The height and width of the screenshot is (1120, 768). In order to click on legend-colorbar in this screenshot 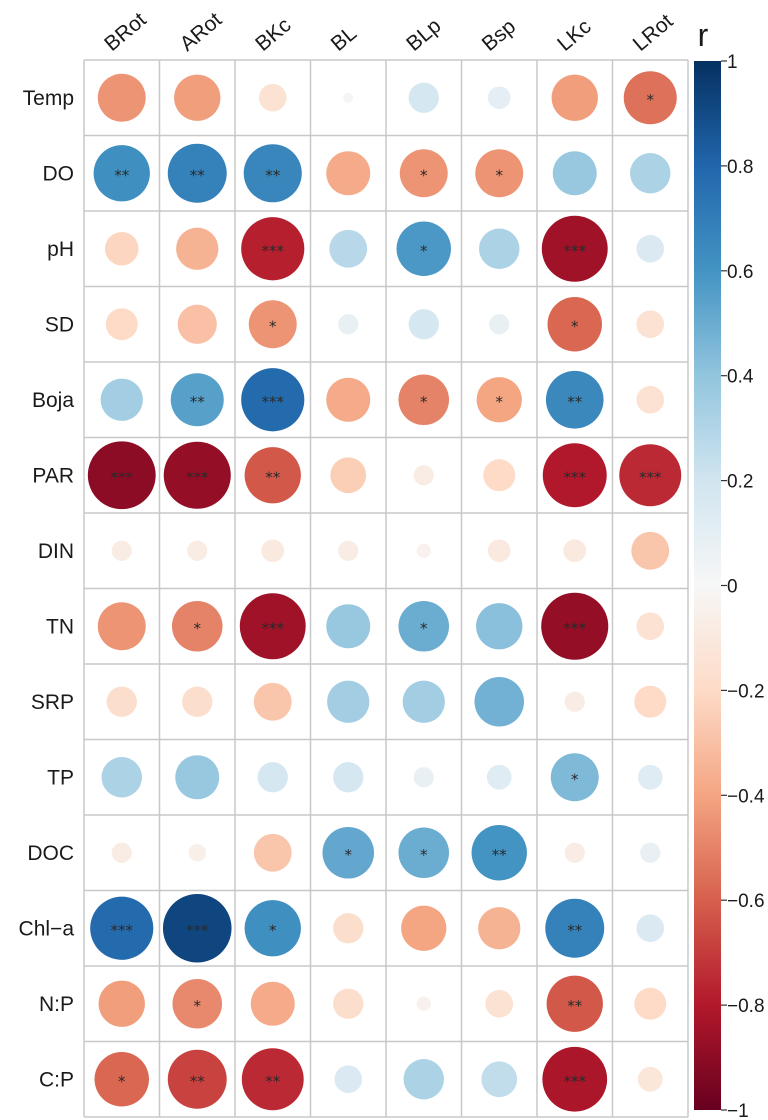, I will do `click(707, 585)`.